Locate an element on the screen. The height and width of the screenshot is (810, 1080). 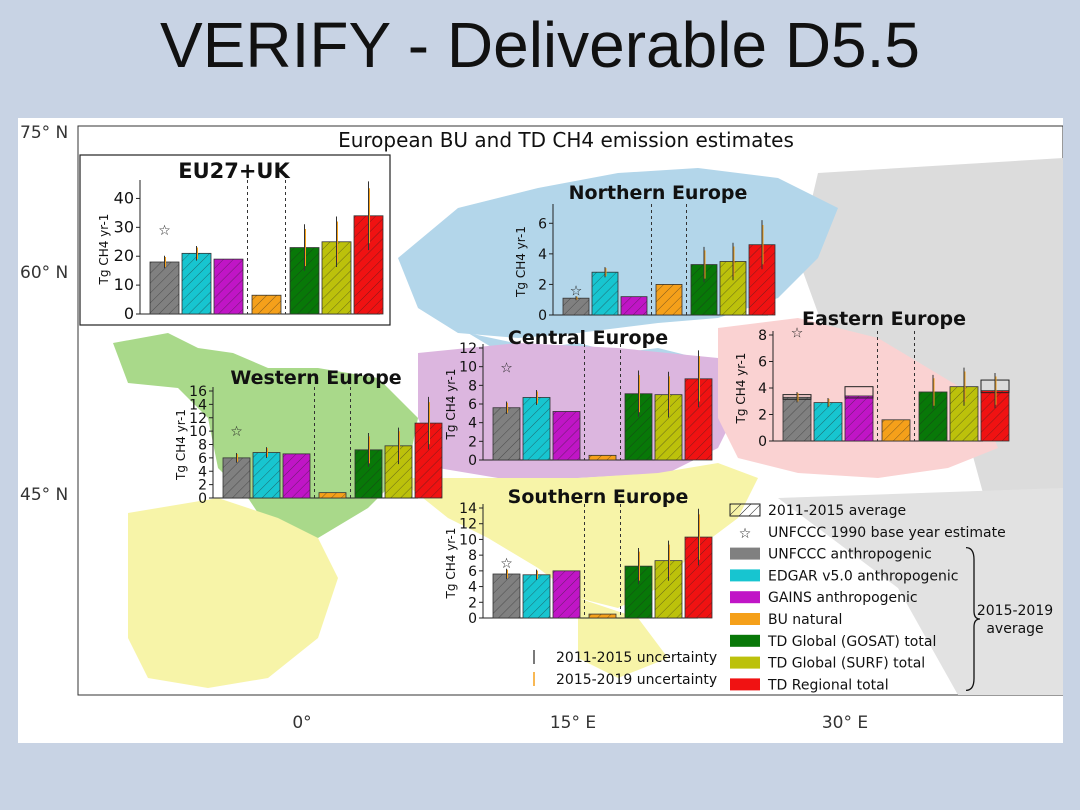
lat-label: 45° N is located at coordinates (44, 495).